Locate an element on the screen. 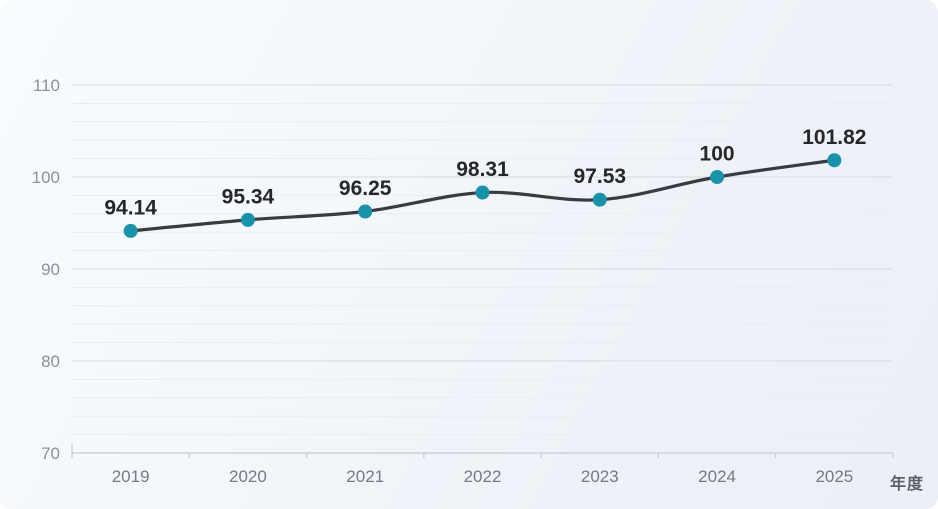 The width and height of the screenshot is (938, 509). data-point-label: 101.82 is located at coordinates (834, 137).